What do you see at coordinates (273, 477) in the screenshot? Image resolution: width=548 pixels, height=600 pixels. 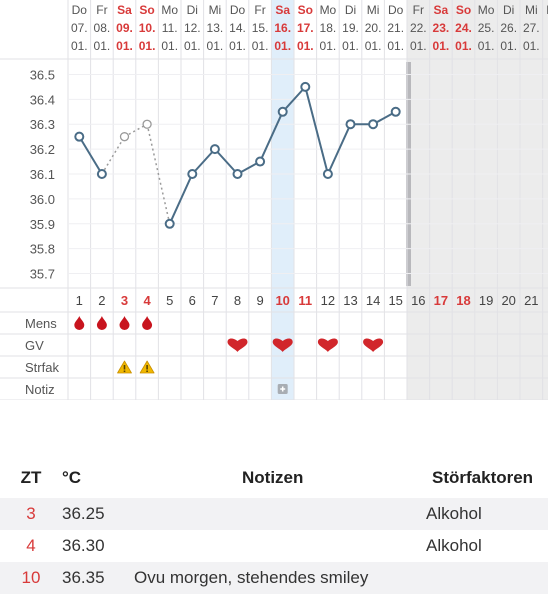 I see `header-notes: Notizen` at bounding box center [273, 477].